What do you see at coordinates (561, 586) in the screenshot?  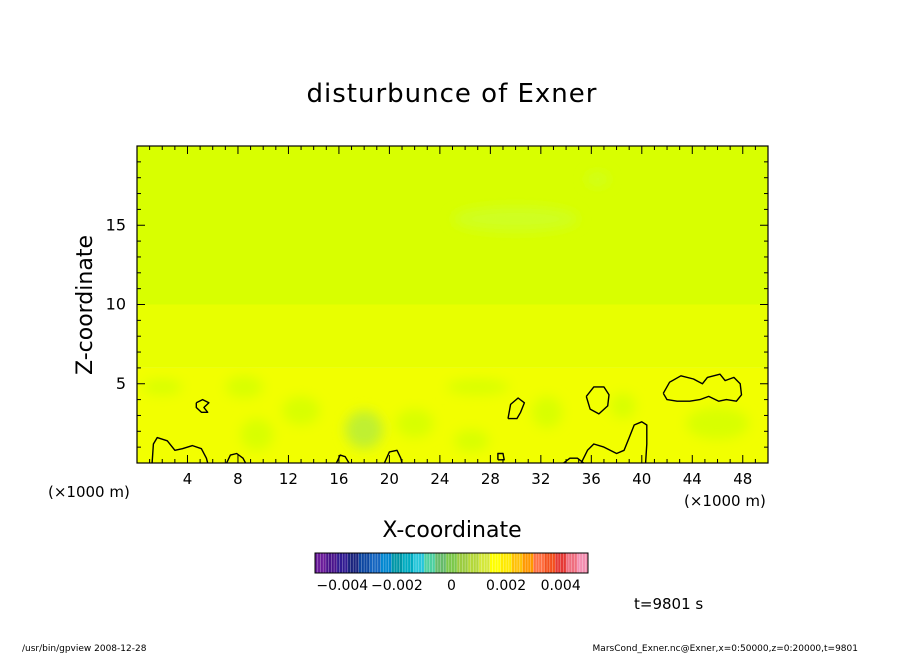 I see `colorbar-tick-label: 0.004` at bounding box center [561, 586].